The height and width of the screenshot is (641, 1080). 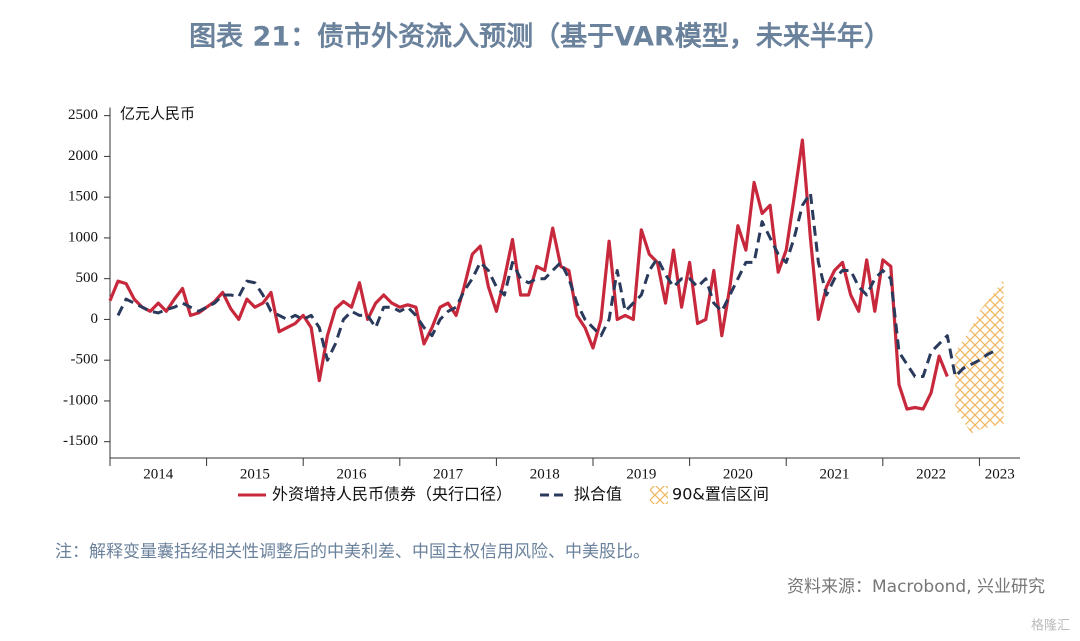 I want to click on source: 资料来源：Macrobond, 兴业研究, so click(x=916, y=587).